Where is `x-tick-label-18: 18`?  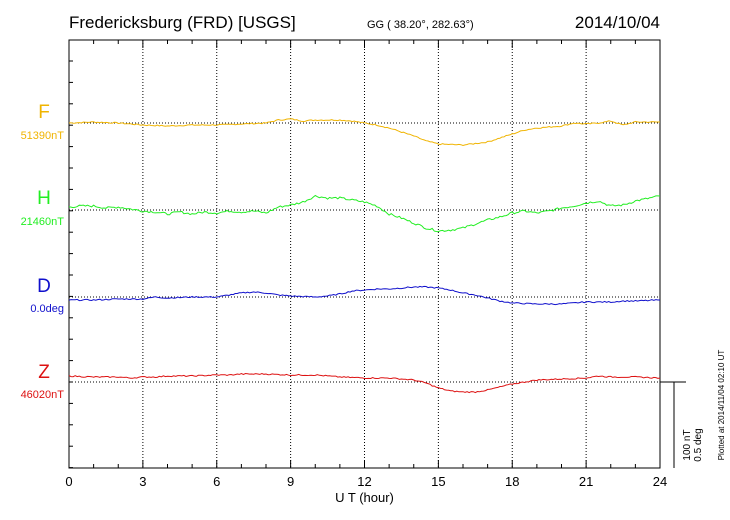
x-tick-label-18: 18 is located at coordinates (512, 481).